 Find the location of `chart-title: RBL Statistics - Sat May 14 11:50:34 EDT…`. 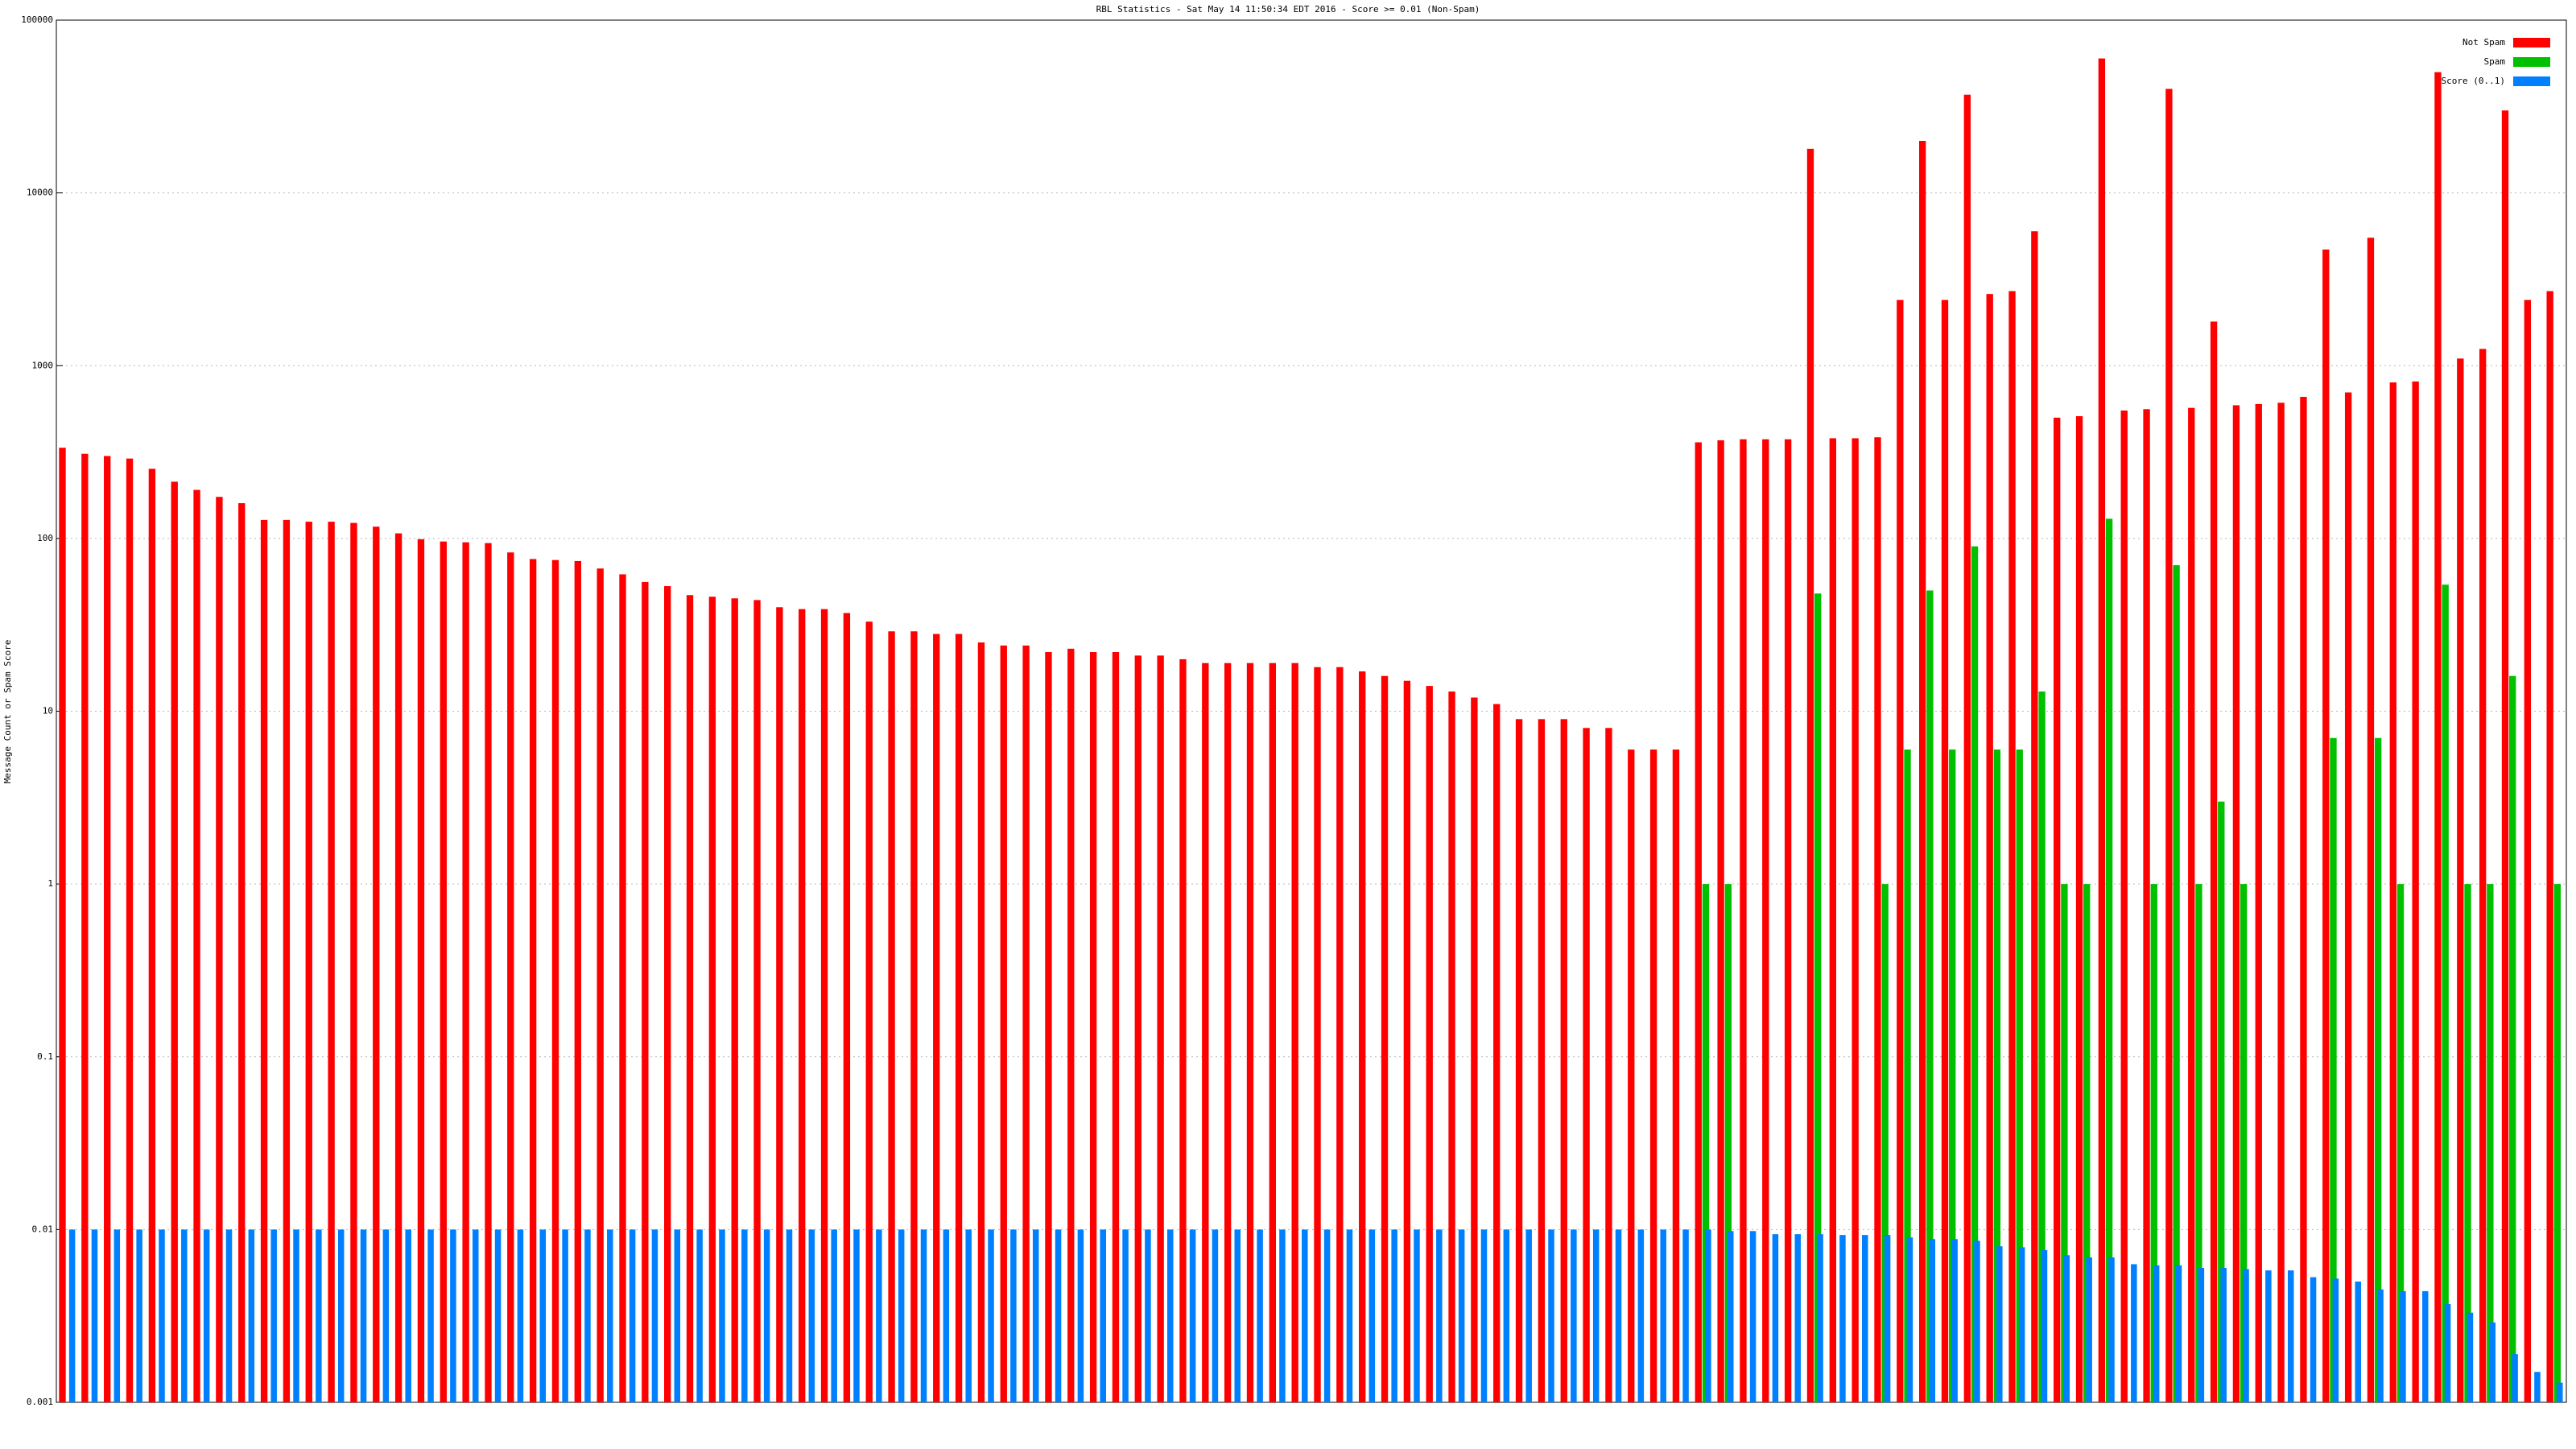

chart-title: RBL Statistics - Sat May 14 11:50:34 EDT… is located at coordinates (1288, 9).